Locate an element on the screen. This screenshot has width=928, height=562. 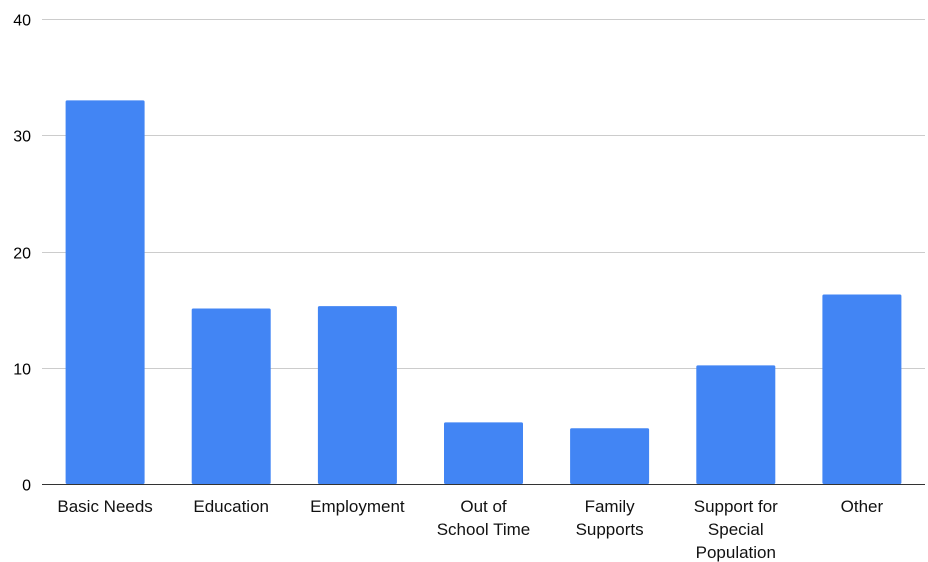
x-category-label: Supports is located at coordinates (610, 529).